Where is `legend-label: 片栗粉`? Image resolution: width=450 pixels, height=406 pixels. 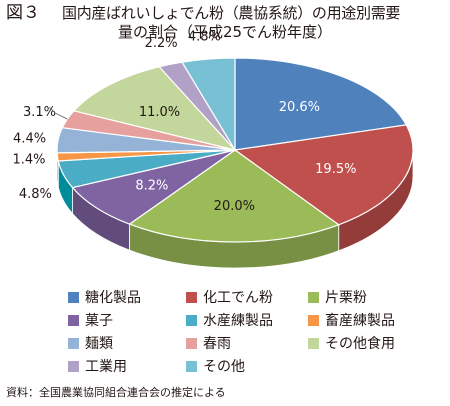
legend-label: 片栗粉 is located at coordinates (346, 298).